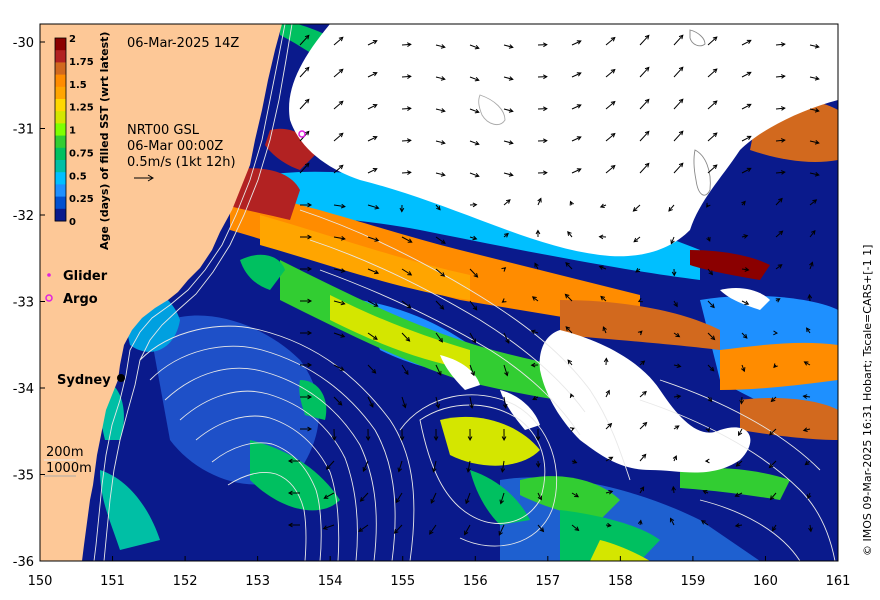 Image resolution: width=880 pixels, height=600 pixels. What do you see at coordinates (163, 130) in the screenshot?
I see `product-line-1: NRT00 GSL` at bounding box center [163, 130].